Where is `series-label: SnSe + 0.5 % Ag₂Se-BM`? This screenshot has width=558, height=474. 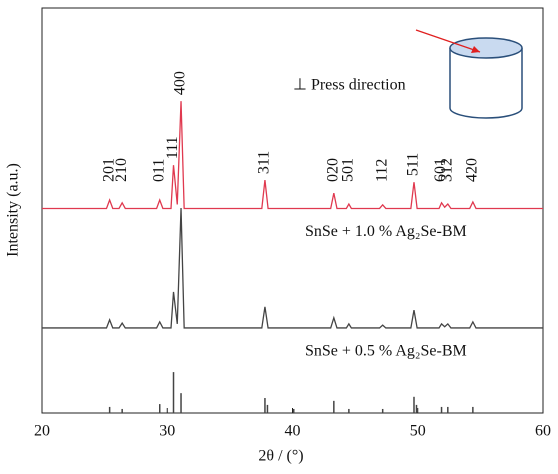
series-label: SnSe + 0.5 % Ag₂Se-BM is located at coordinates (386, 351).